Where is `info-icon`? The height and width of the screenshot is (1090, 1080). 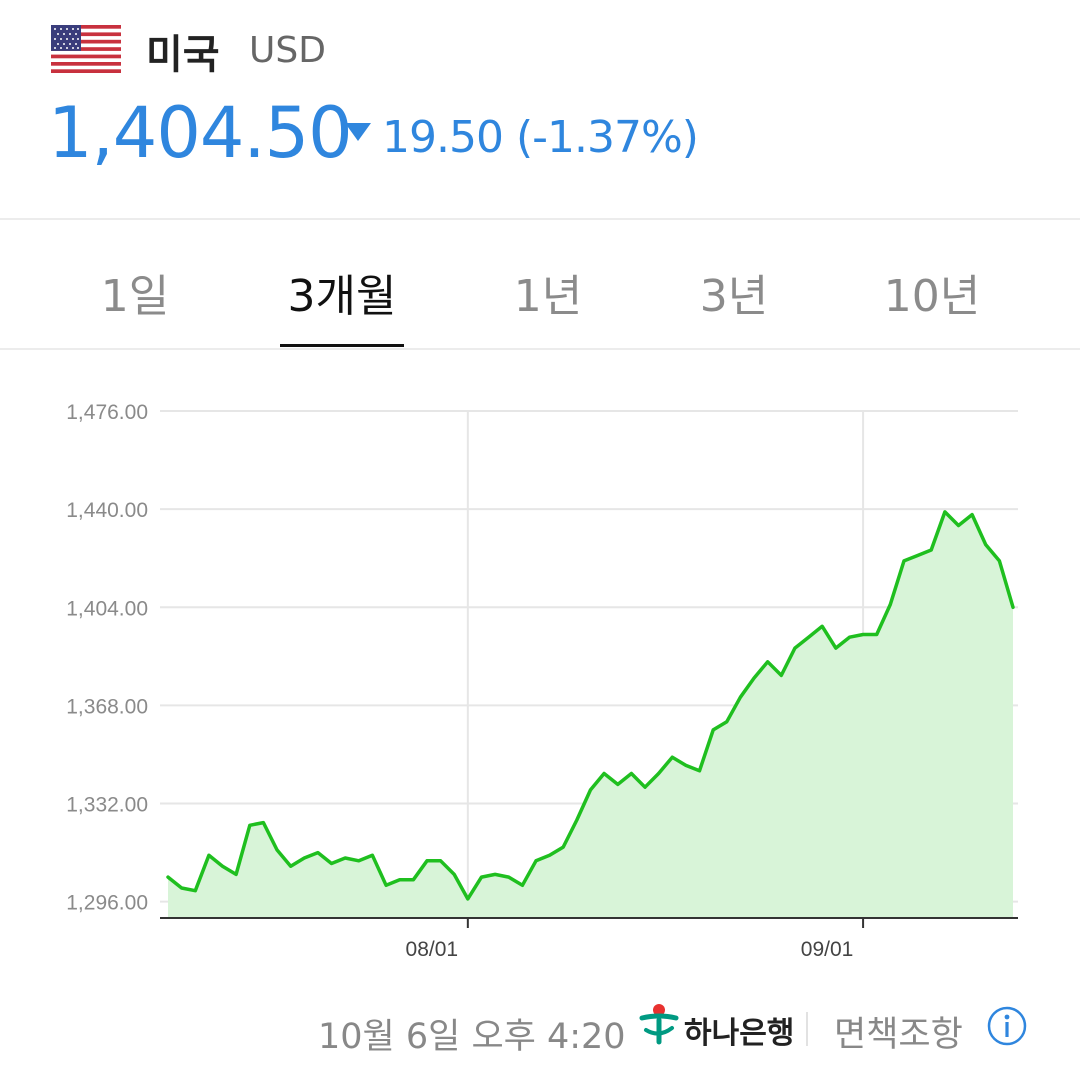
info-icon is located at coordinates (1007, 1026).